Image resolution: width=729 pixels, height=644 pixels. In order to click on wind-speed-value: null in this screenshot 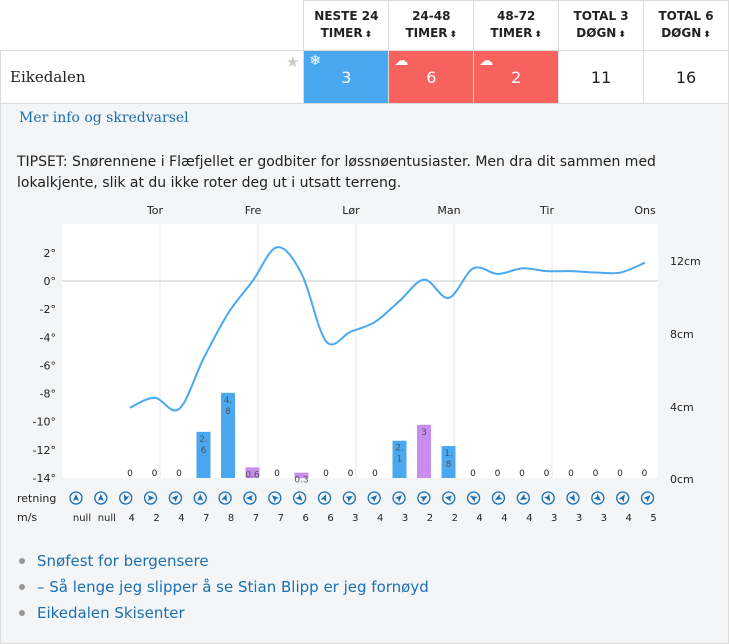, I will do `click(107, 518)`.